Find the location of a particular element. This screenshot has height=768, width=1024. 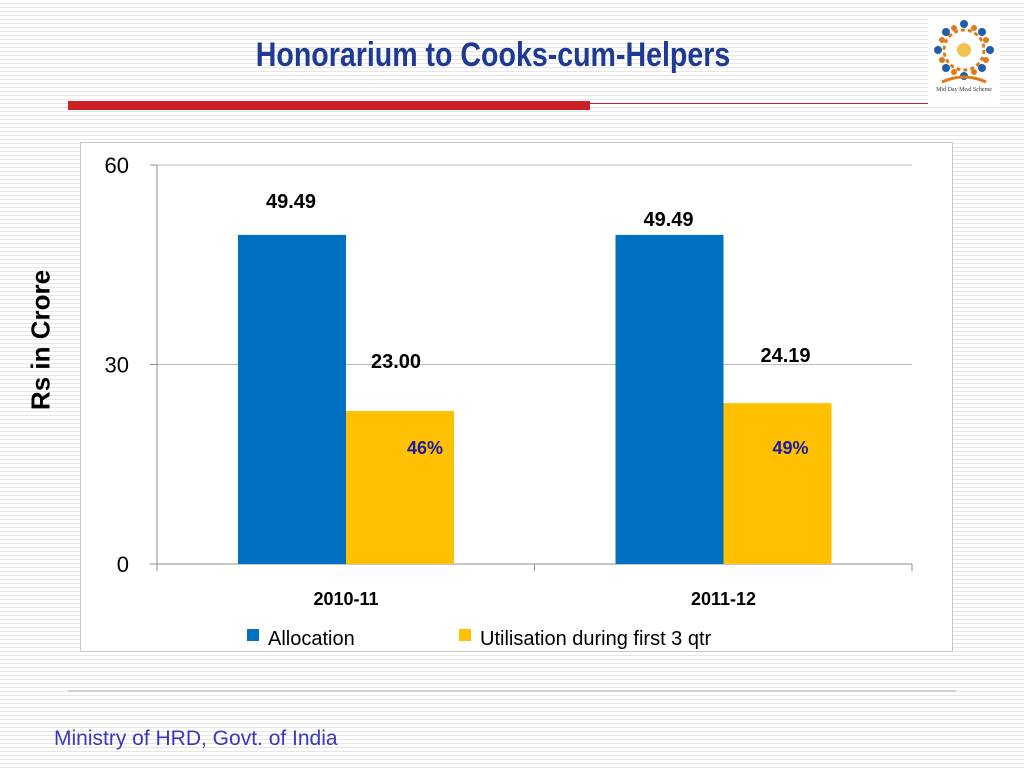

mid-day-meal-logo-icon is located at coordinates (964, 52).